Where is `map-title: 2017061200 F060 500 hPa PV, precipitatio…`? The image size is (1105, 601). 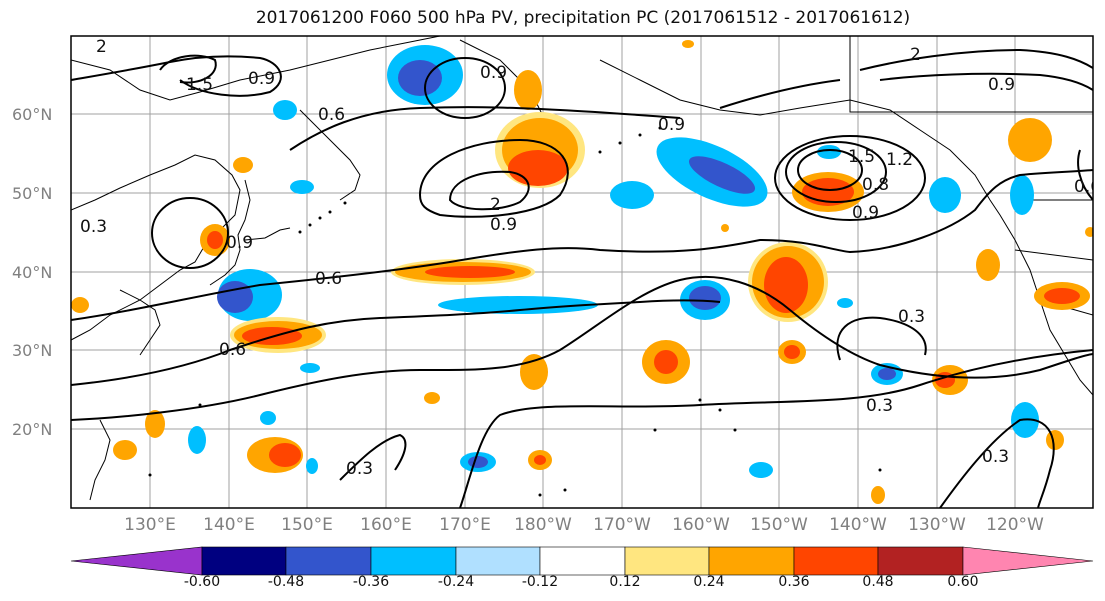
map-title: 2017061200 F060 500 hPa PV, precipitatio… is located at coordinates (583, 18).